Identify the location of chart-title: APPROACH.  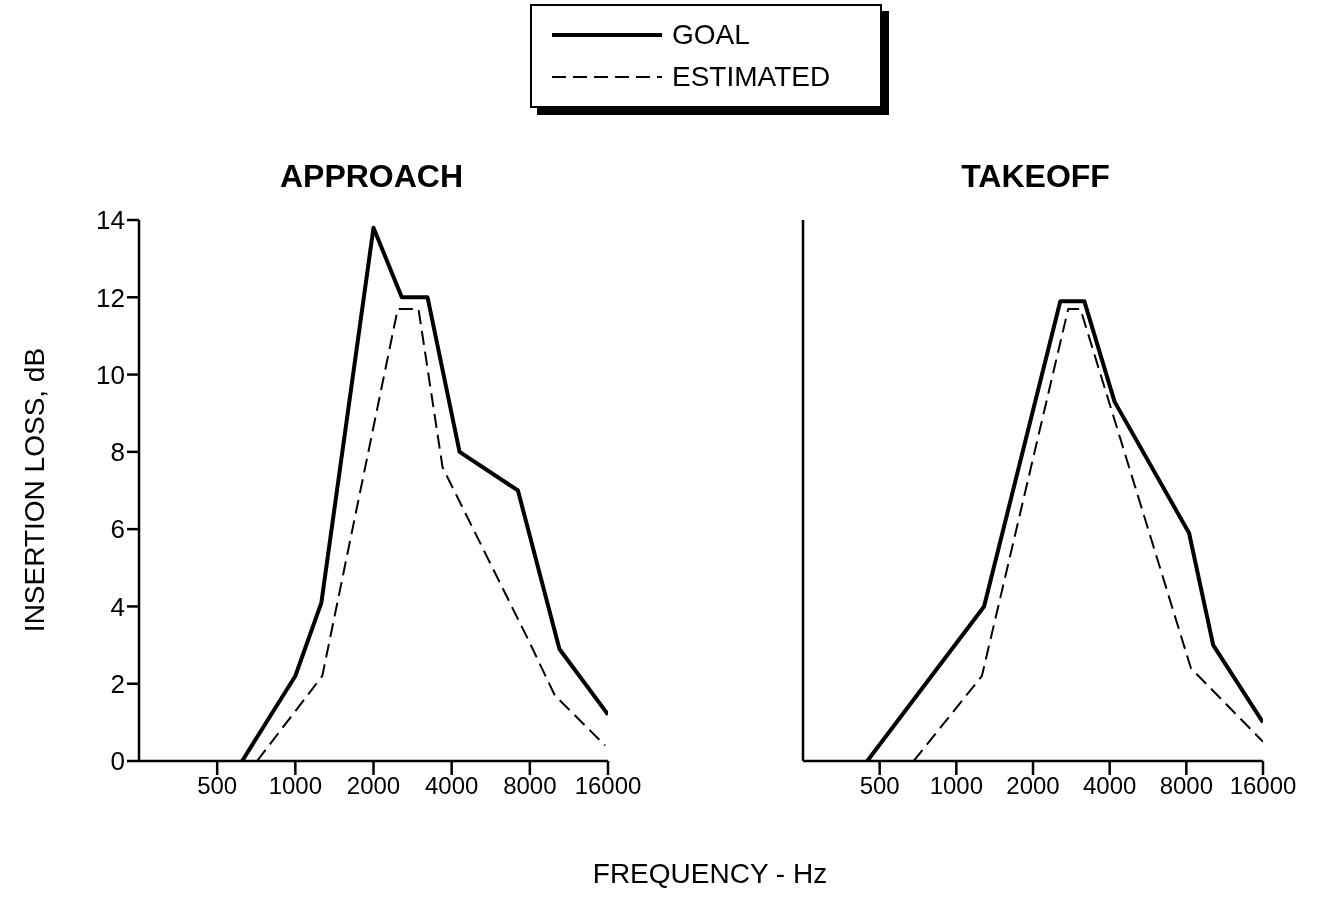
(371, 176).